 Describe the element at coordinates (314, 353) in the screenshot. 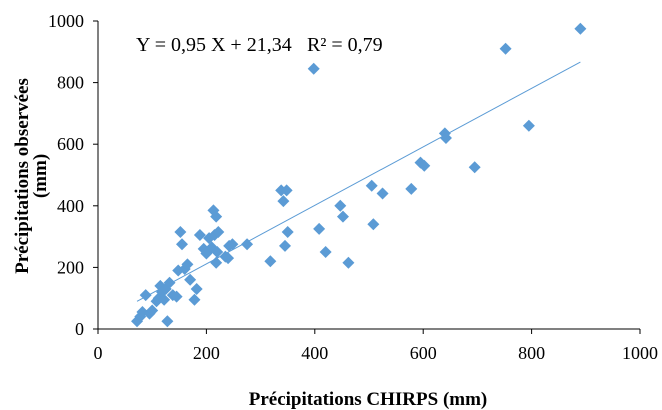

I see `x-tick-label: 400` at that location.